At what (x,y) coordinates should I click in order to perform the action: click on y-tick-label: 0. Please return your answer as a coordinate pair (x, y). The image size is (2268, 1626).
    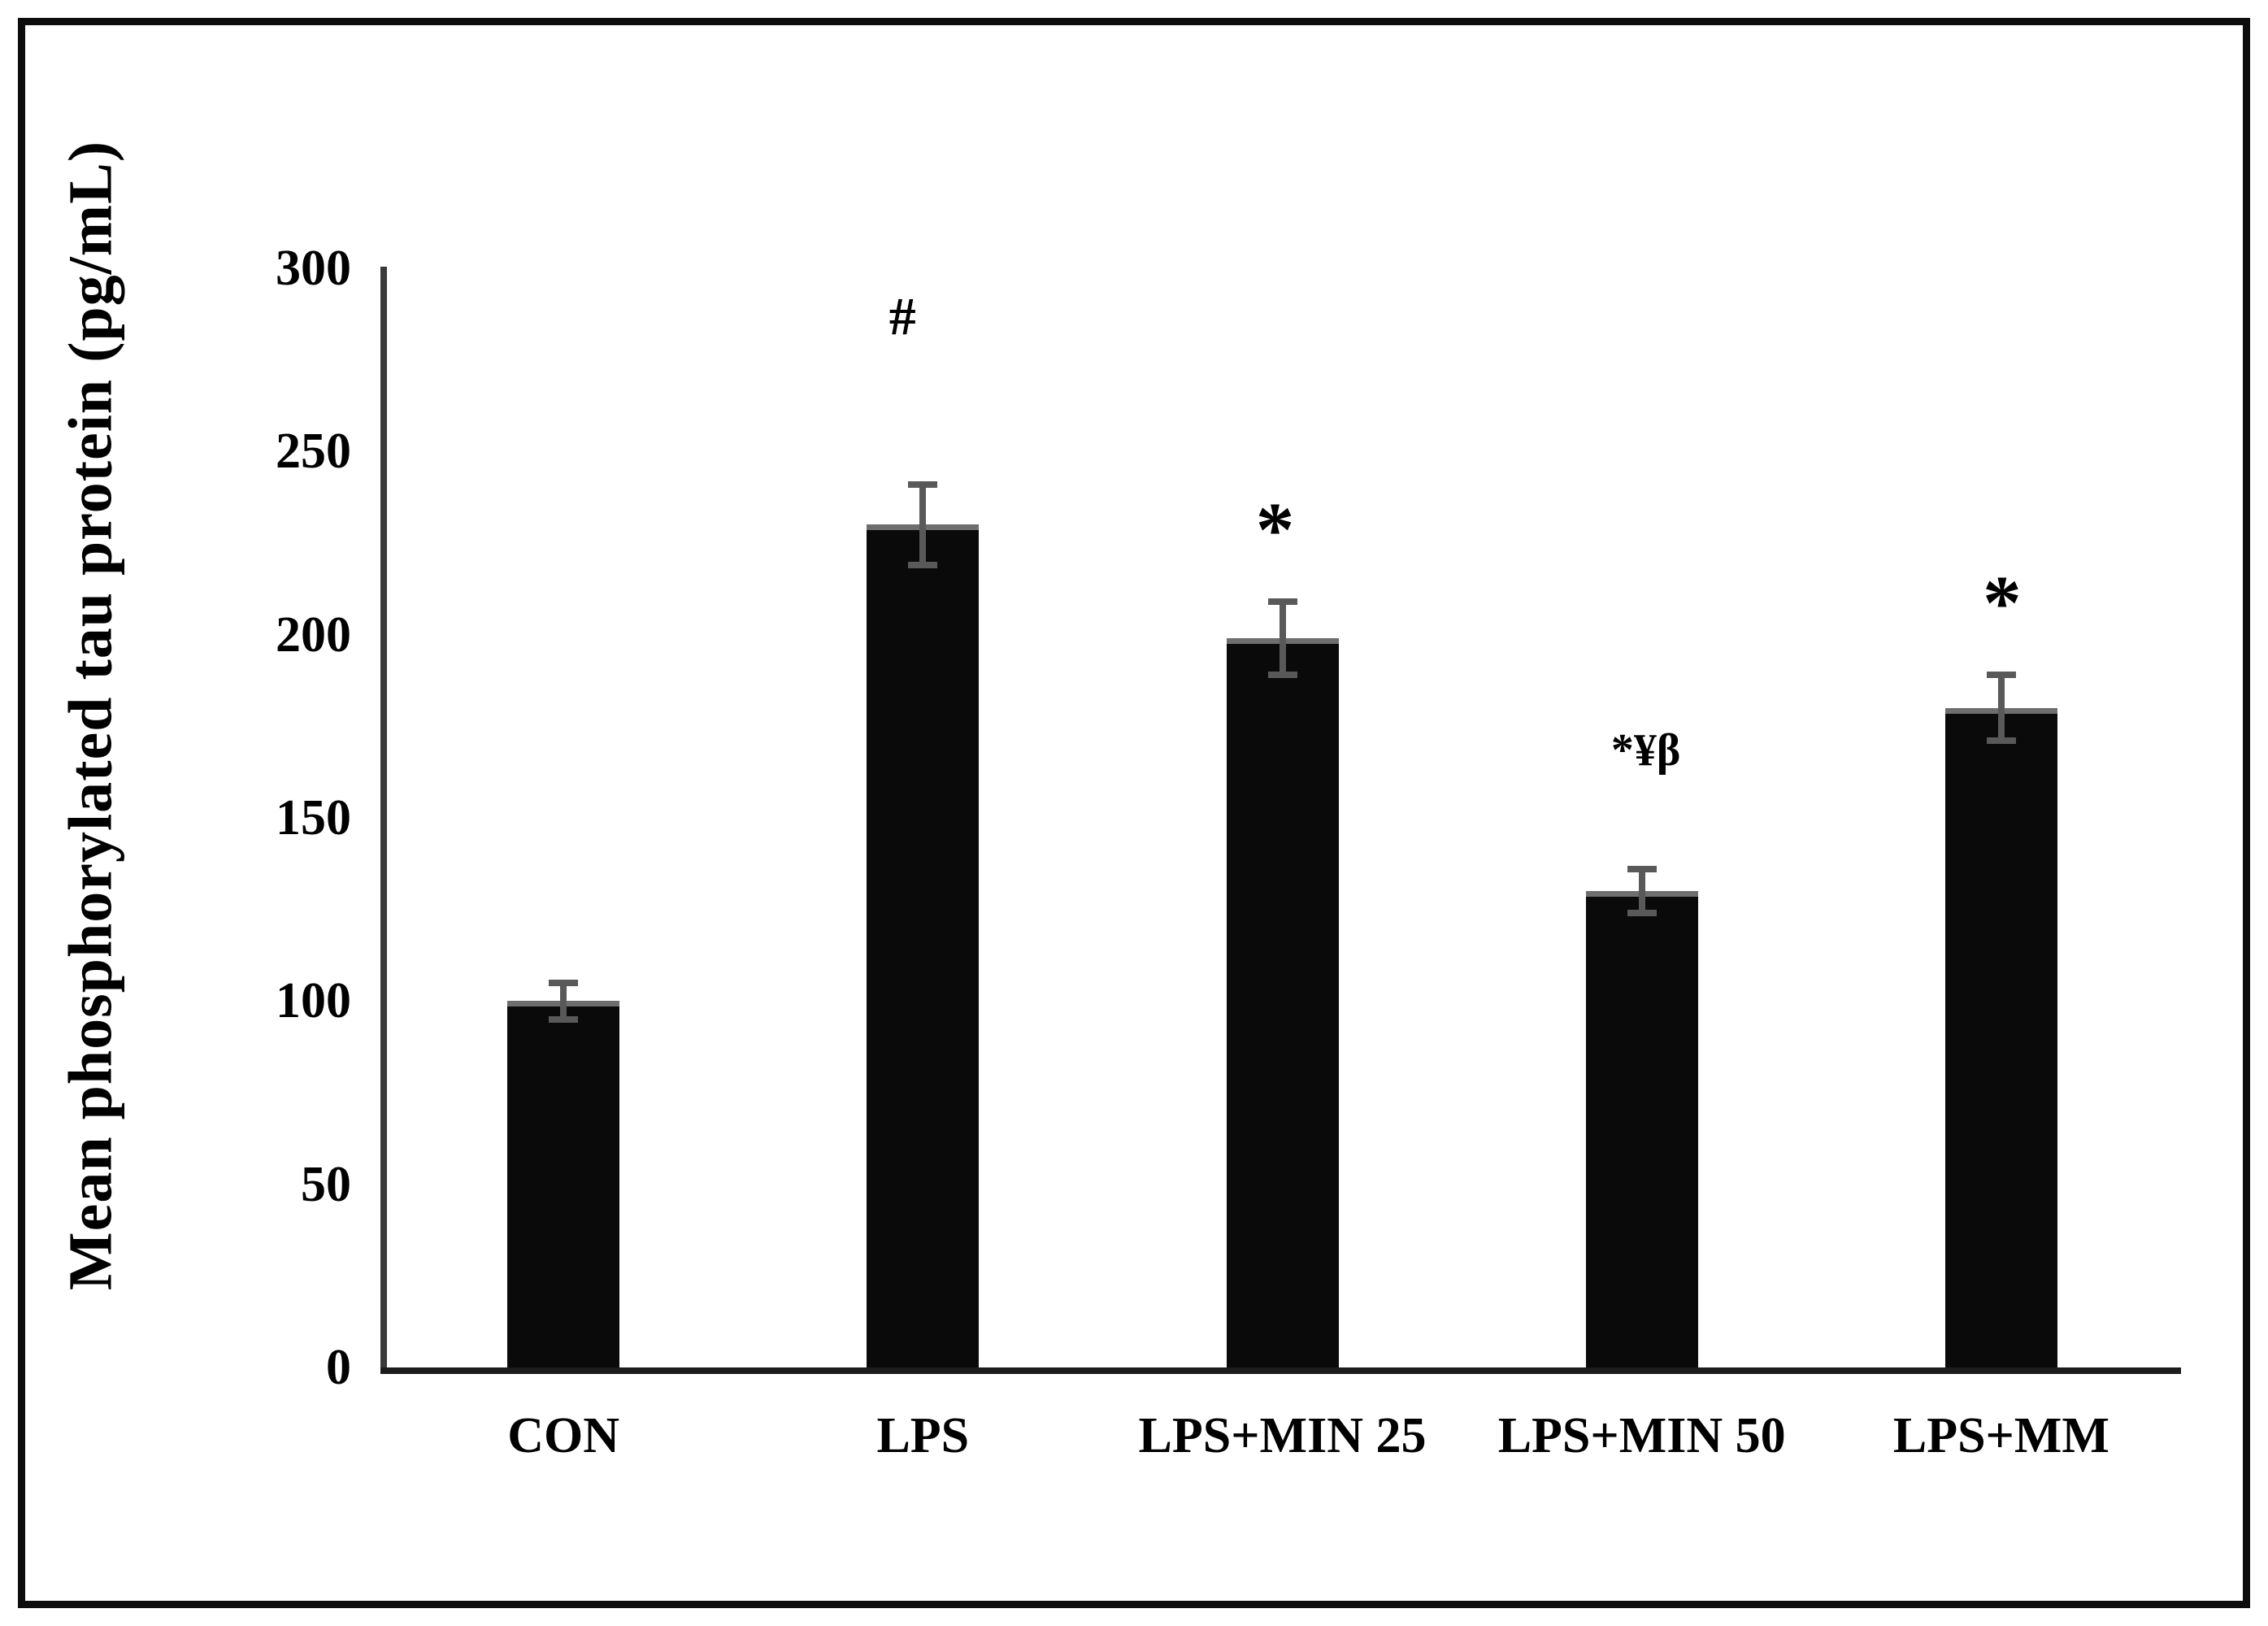
    Looking at the image, I should click on (338, 1367).